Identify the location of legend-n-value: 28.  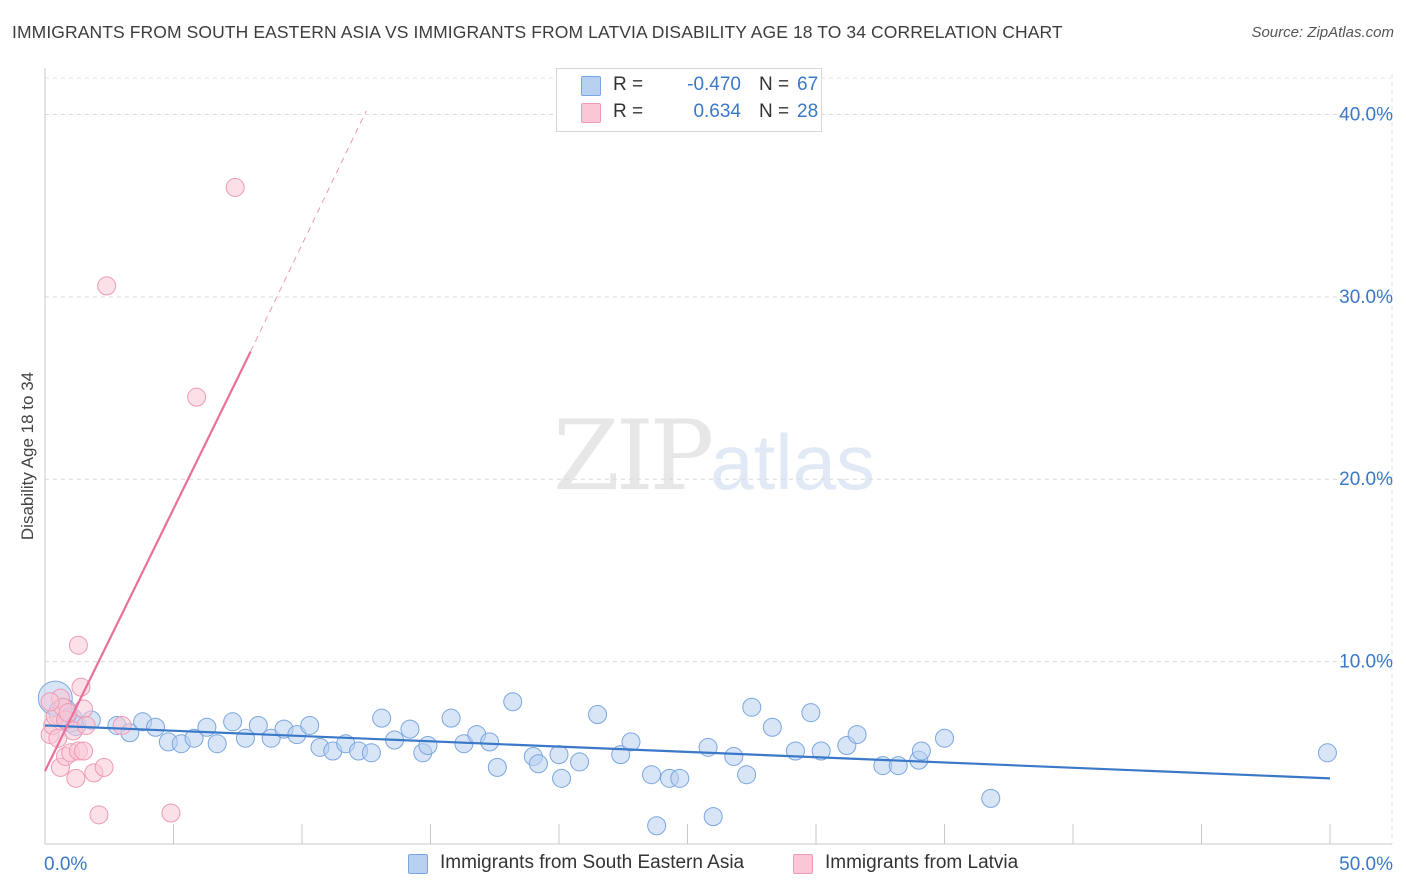
(808, 111).